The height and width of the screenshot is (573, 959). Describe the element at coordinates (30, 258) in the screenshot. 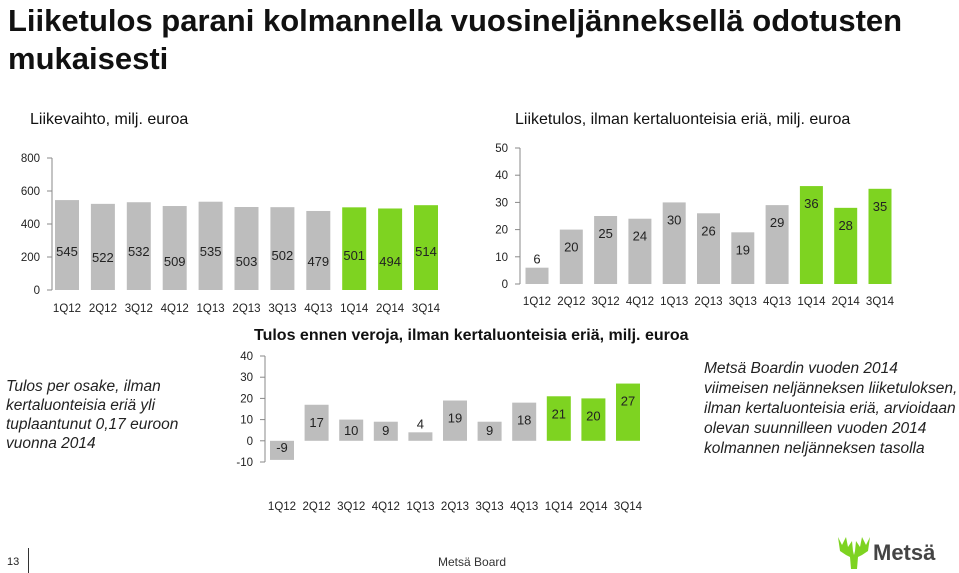

I see `y-tick-label-rev: 200` at that location.